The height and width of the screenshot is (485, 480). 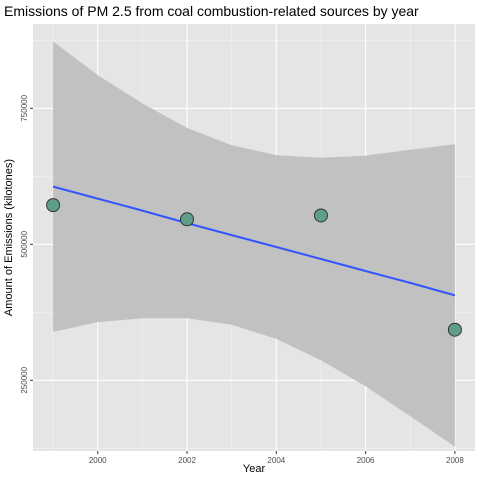 I want to click on y-tick-label: 500000, so click(x=24, y=243).